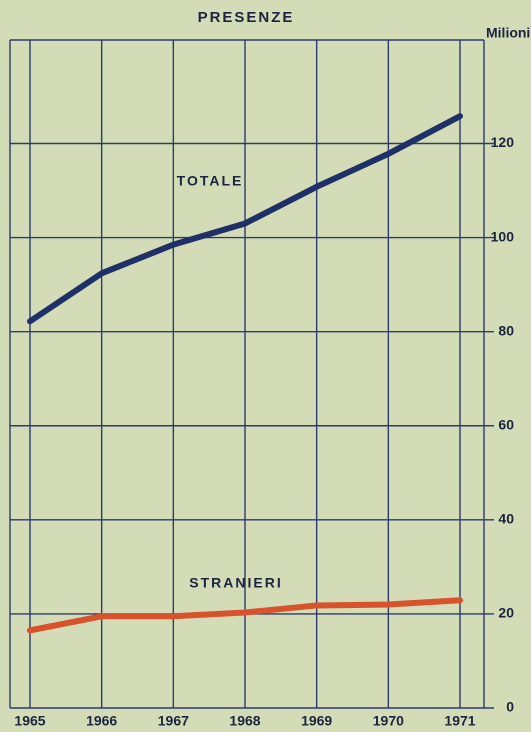 This screenshot has height=732, width=531. I want to click on x-tick-label: 1968, so click(244, 721).